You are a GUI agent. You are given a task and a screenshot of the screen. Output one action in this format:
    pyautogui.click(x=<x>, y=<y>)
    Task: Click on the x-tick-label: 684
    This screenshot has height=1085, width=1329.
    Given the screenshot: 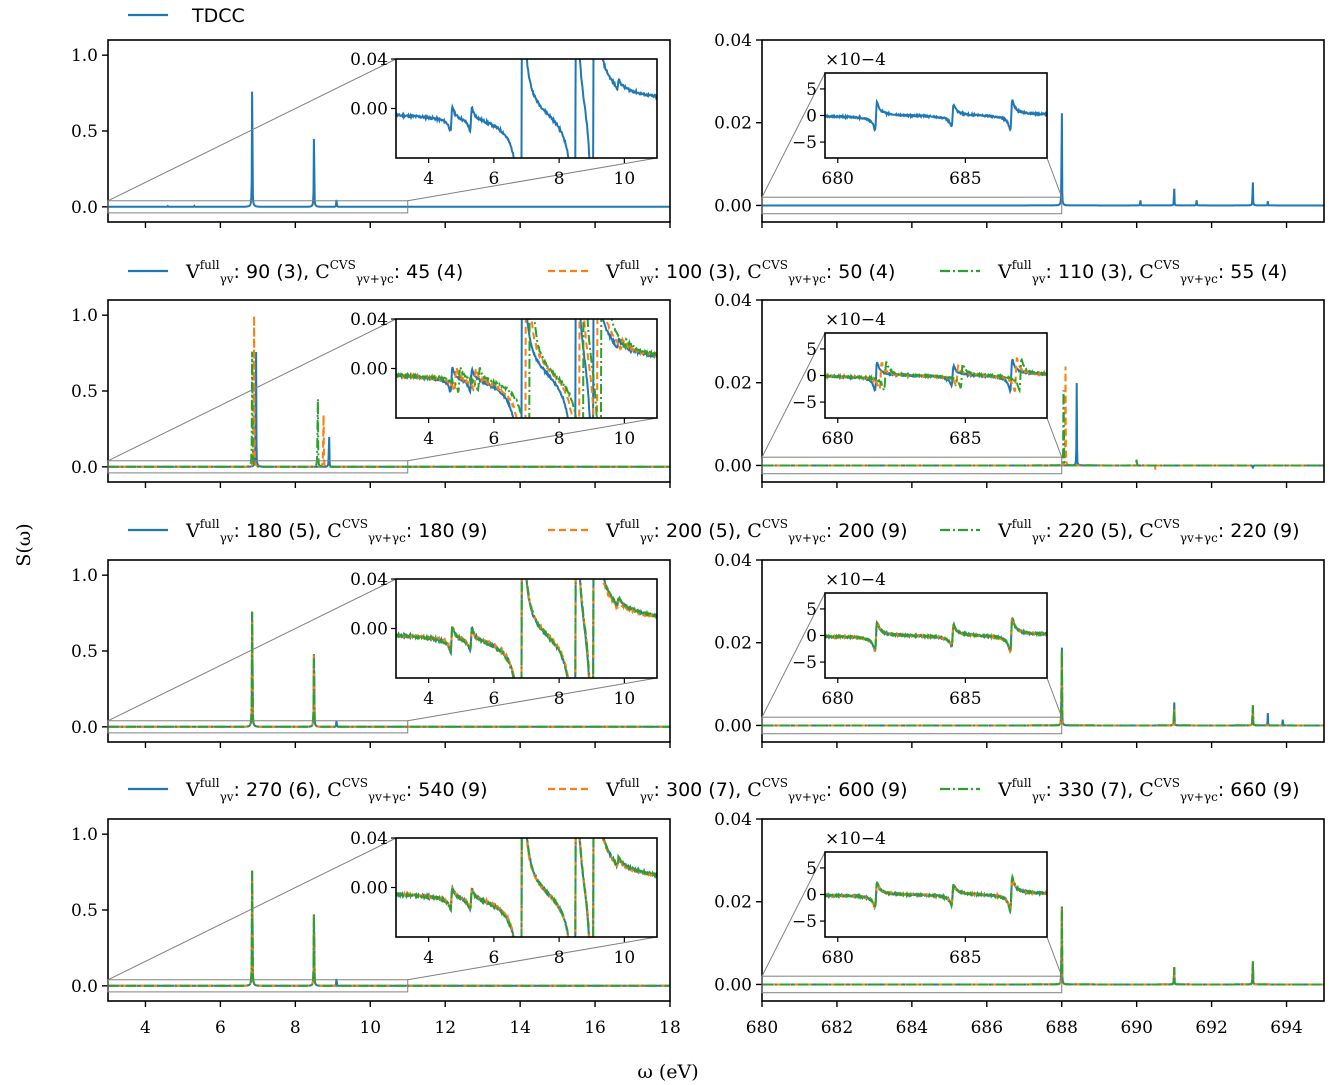 What is the action you would take?
    pyautogui.click(x=912, y=1028)
    